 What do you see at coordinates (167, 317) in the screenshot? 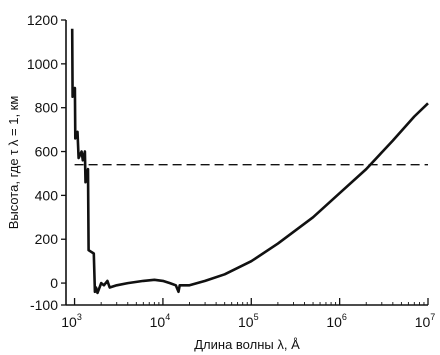
I see `x-tick-exponent: 4` at bounding box center [167, 317].